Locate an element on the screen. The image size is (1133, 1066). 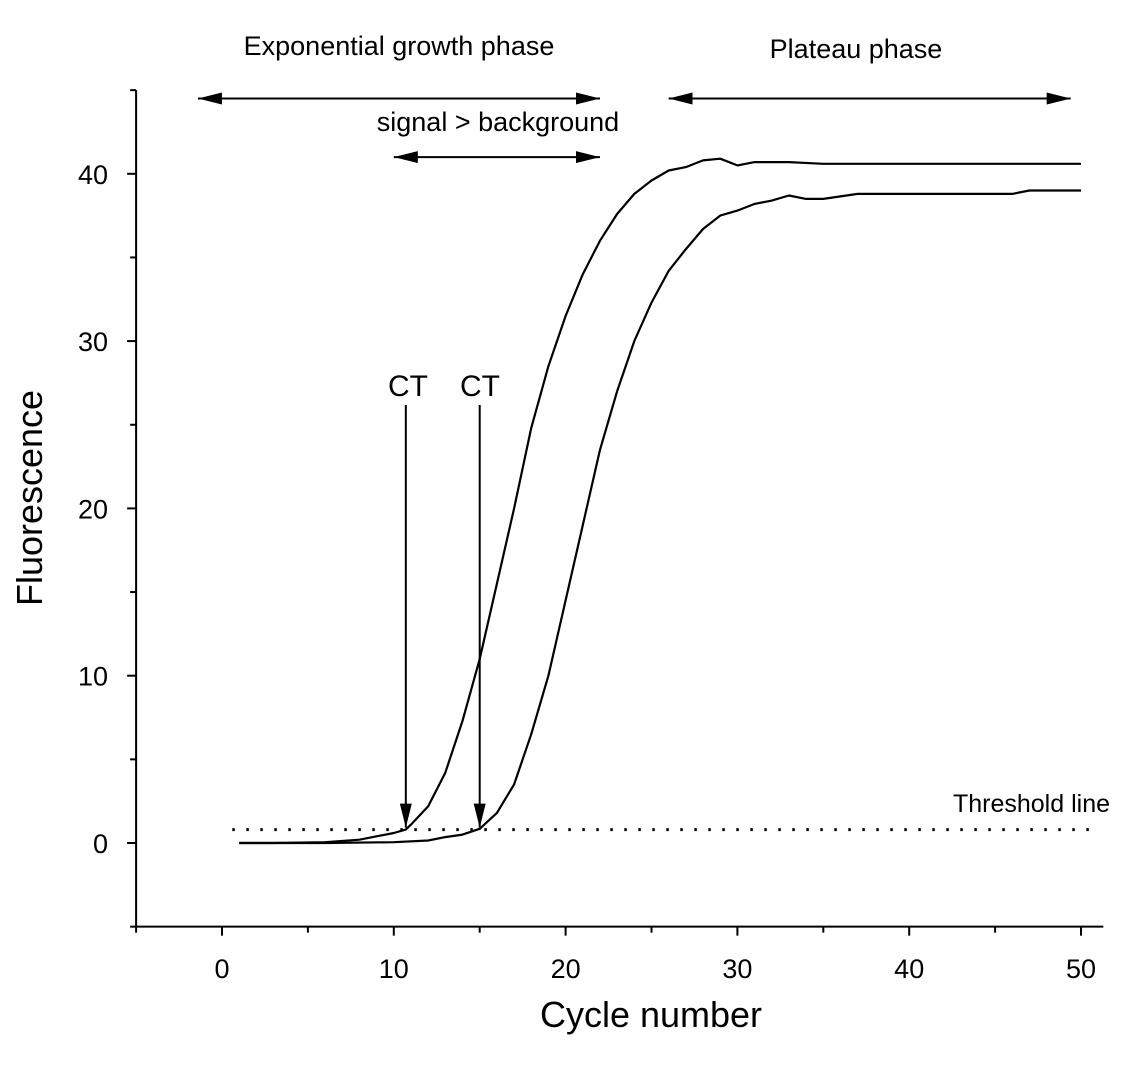
y-tick-label: 40 is located at coordinates (93, 175).